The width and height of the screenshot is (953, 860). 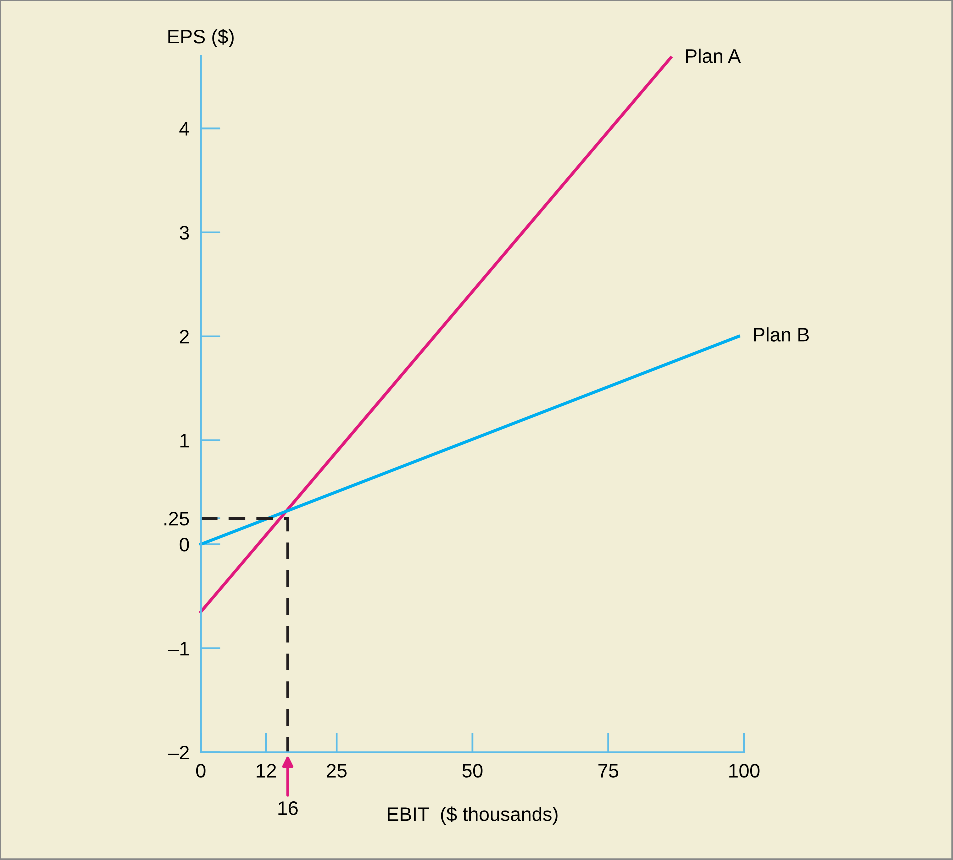 What do you see at coordinates (473, 816) in the screenshot?
I see `x-axis-title: EBIT ($ thousands)` at bounding box center [473, 816].